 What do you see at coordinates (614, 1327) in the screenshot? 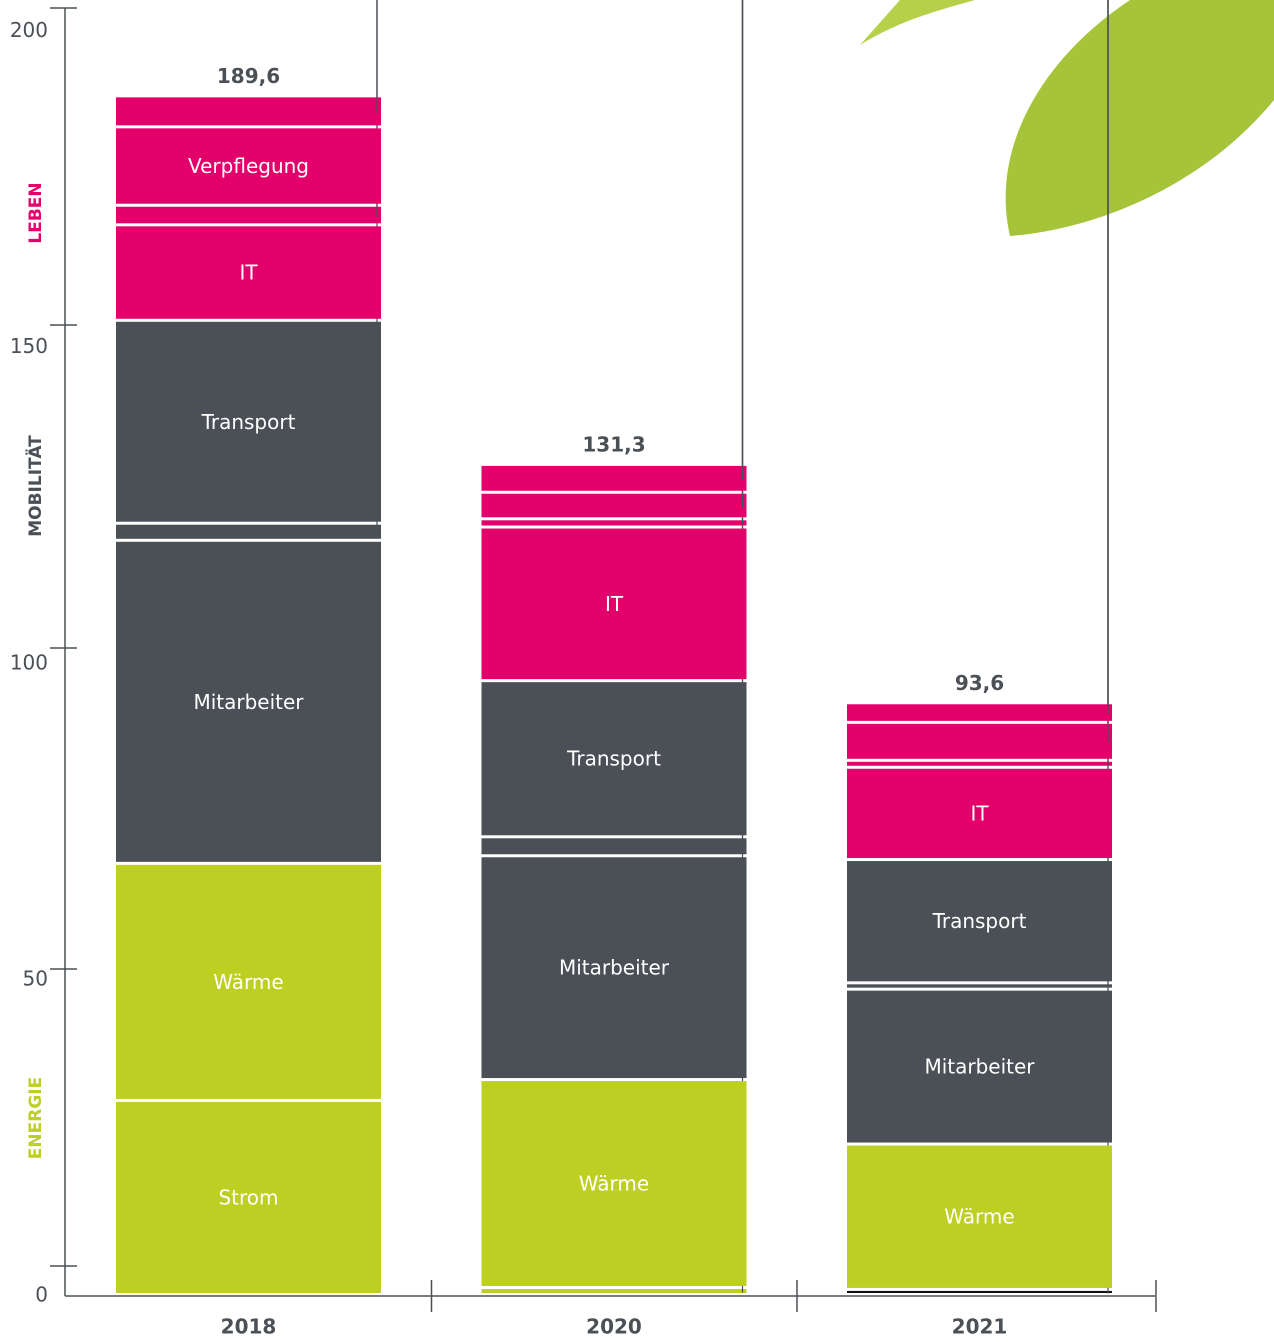
I see `x-tick-label: 2020` at bounding box center [614, 1327].